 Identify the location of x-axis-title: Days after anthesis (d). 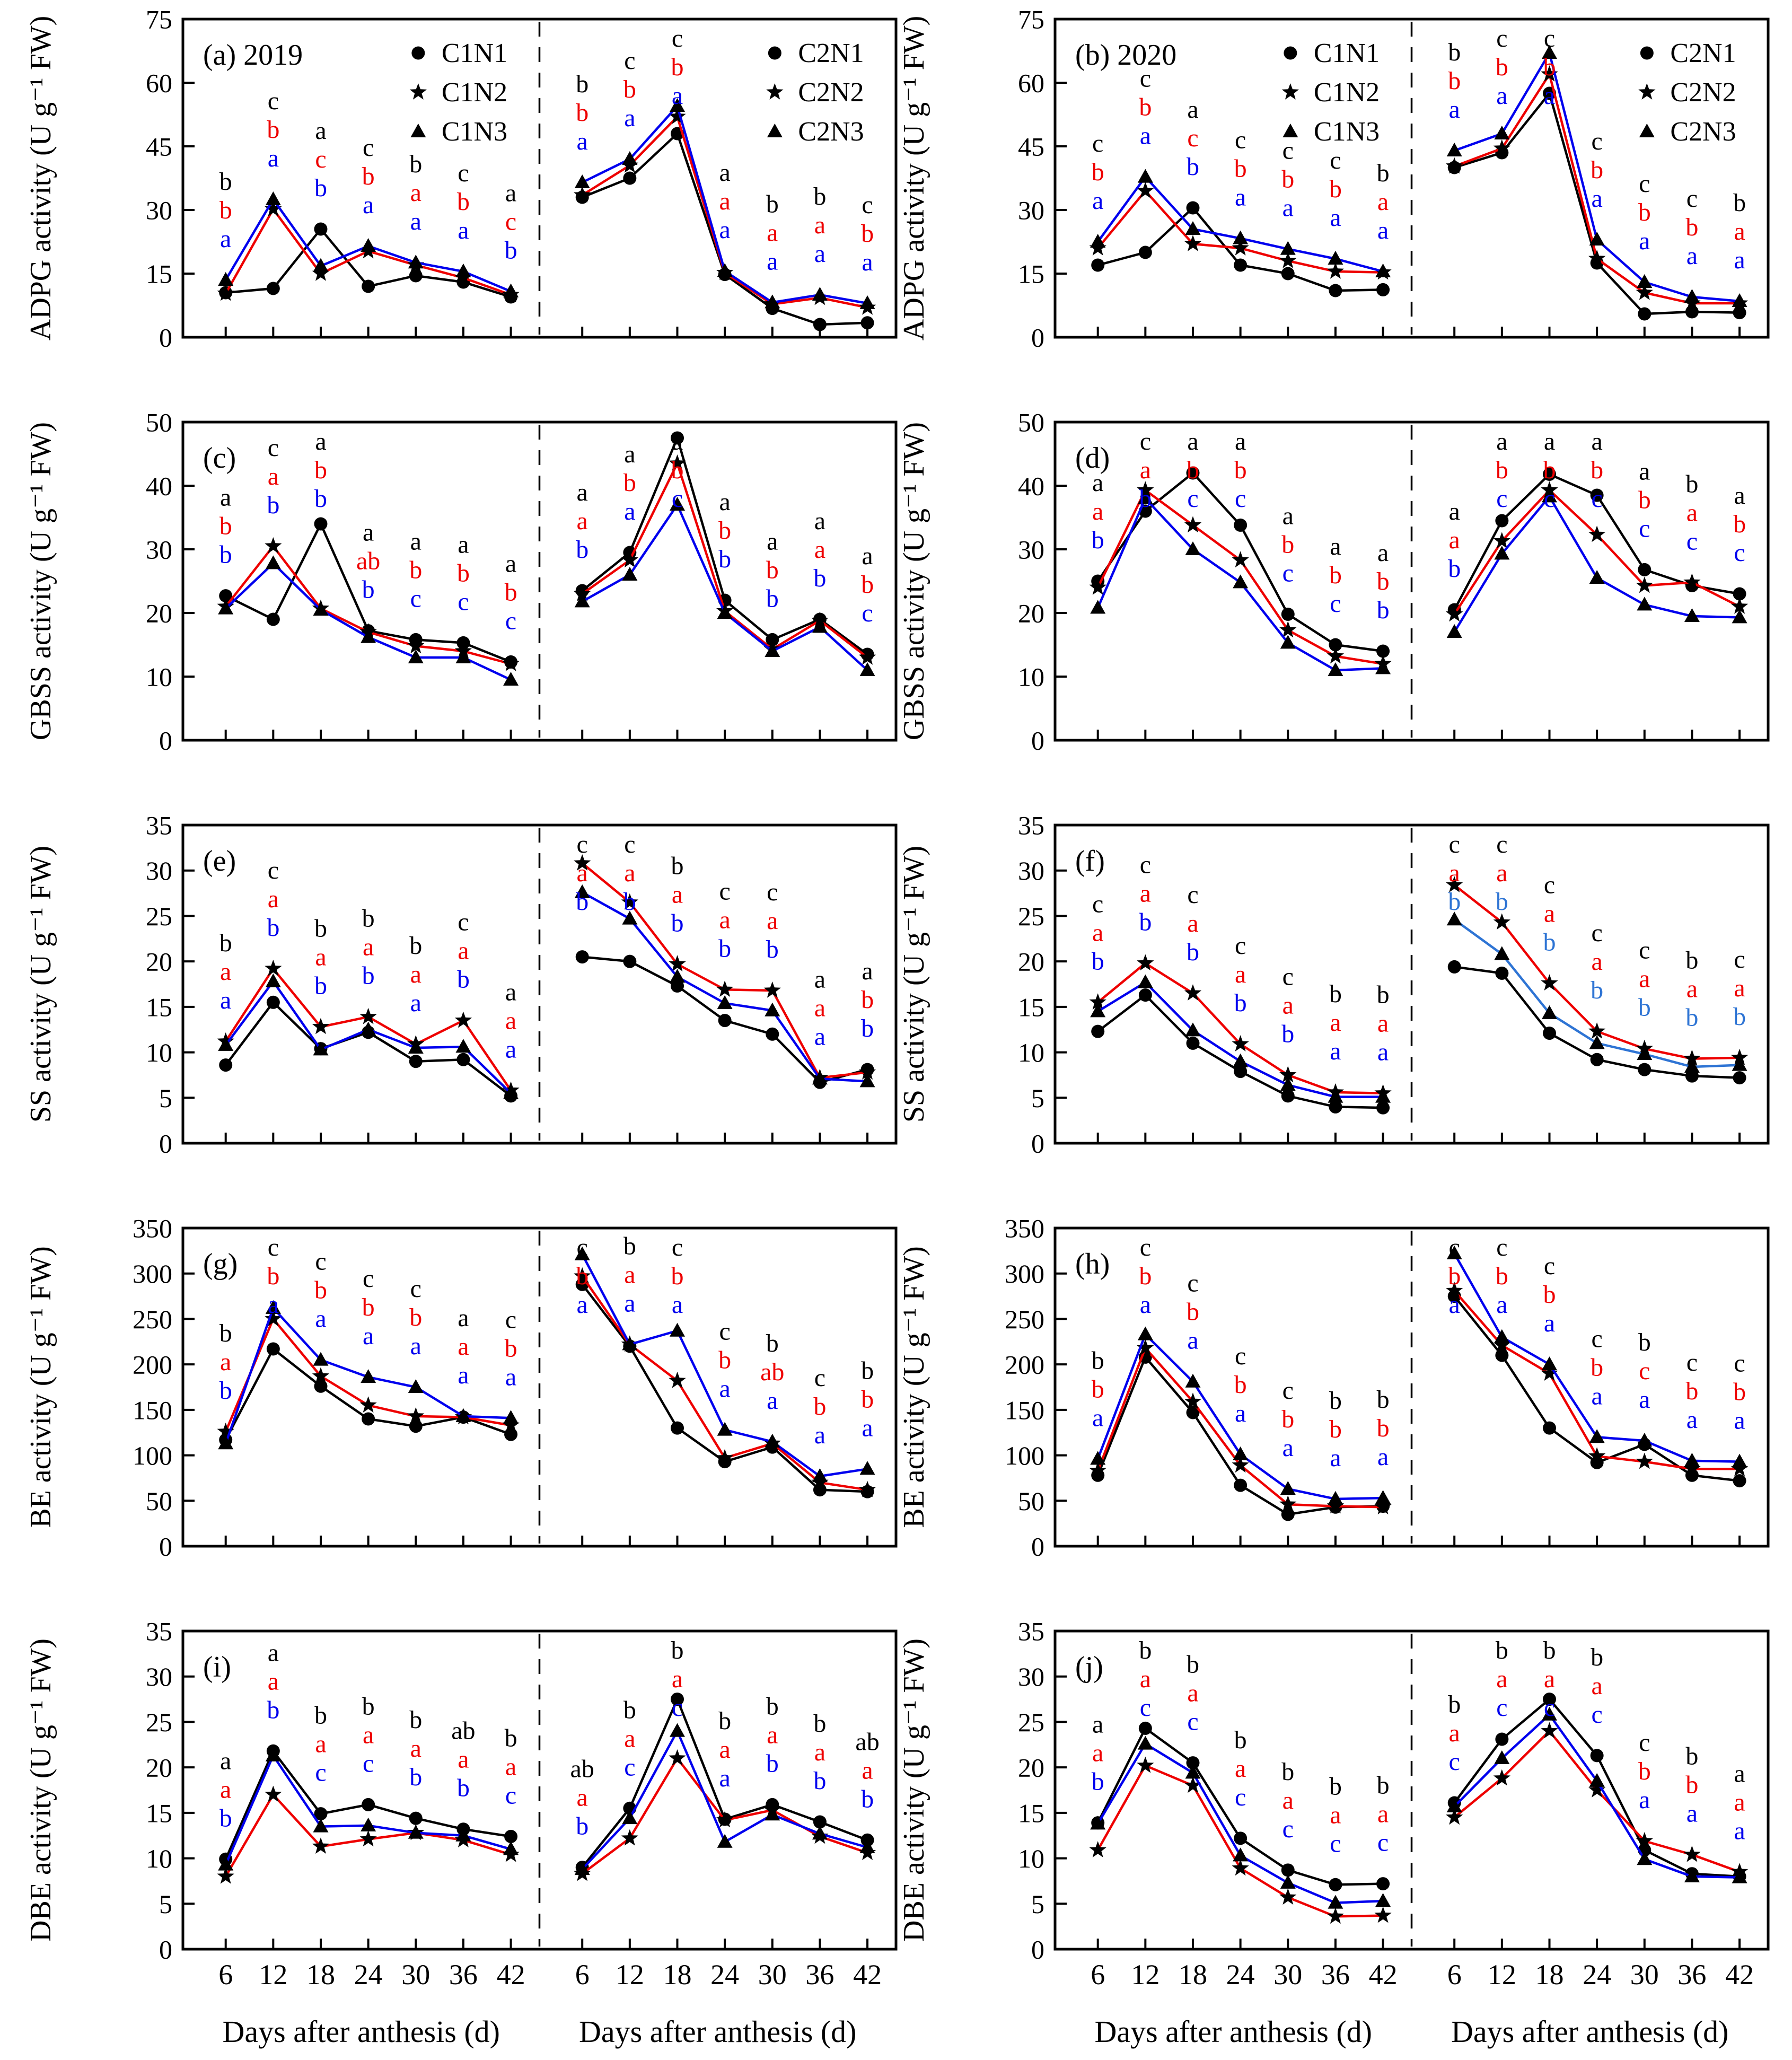
(1589, 2031).